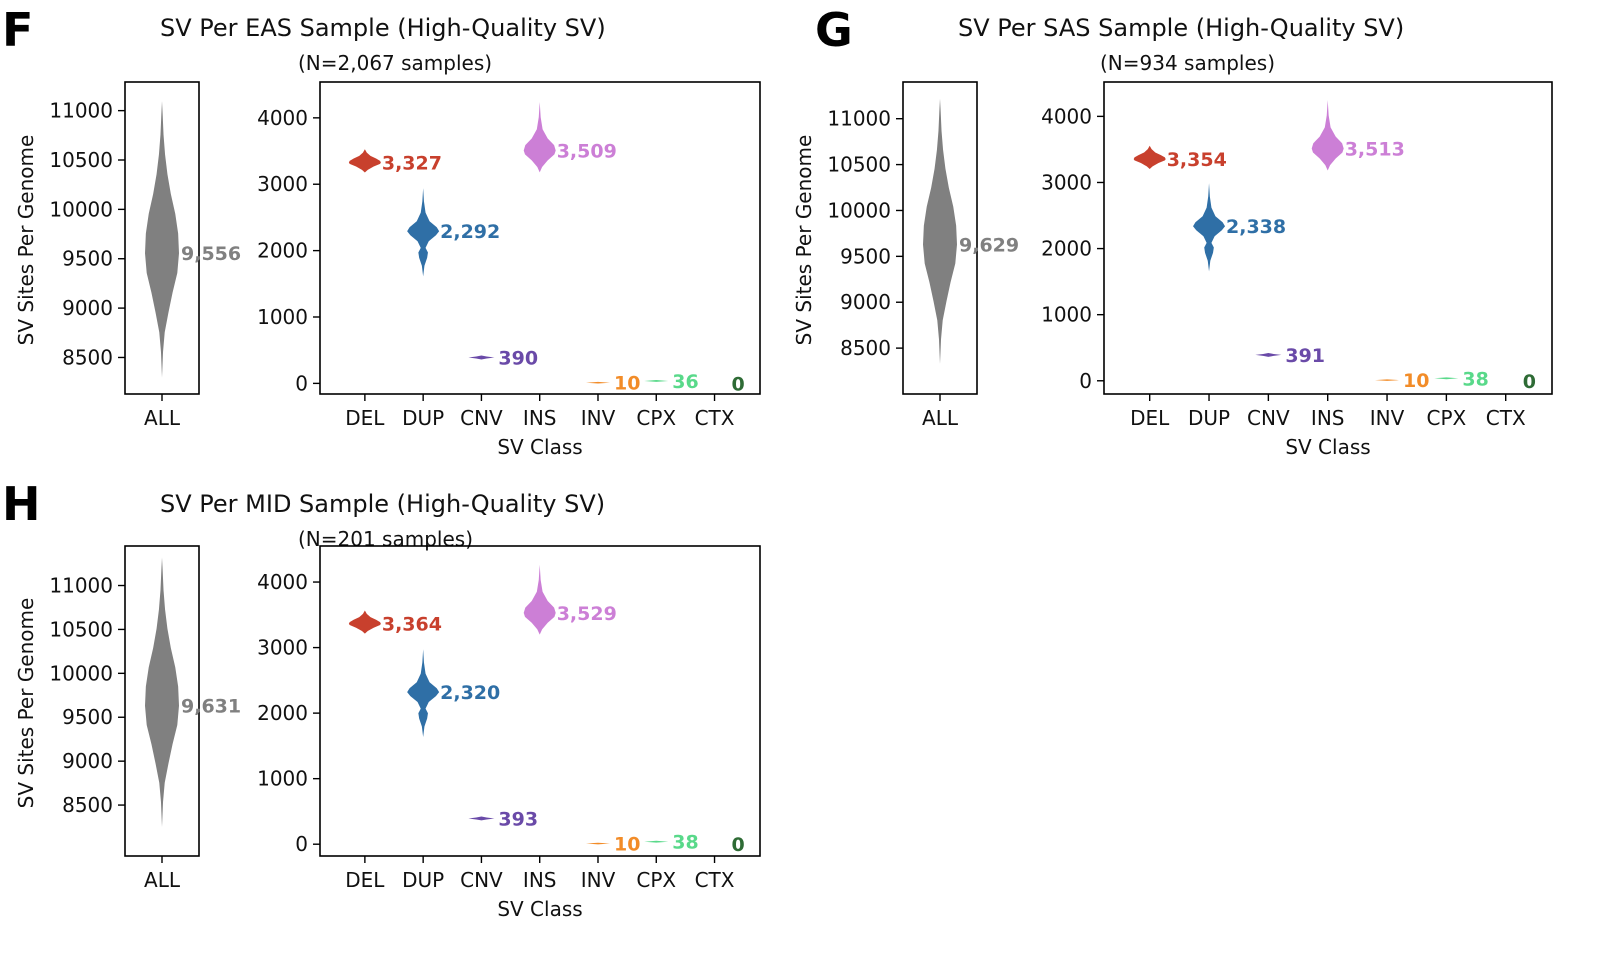  Describe the element at coordinates (21, 504) in the screenshot. I see `panel-letter: H` at that location.